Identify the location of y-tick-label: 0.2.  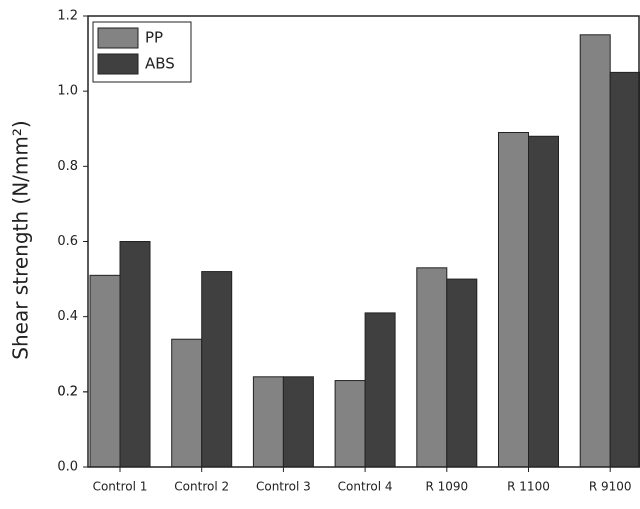
(67, 391).